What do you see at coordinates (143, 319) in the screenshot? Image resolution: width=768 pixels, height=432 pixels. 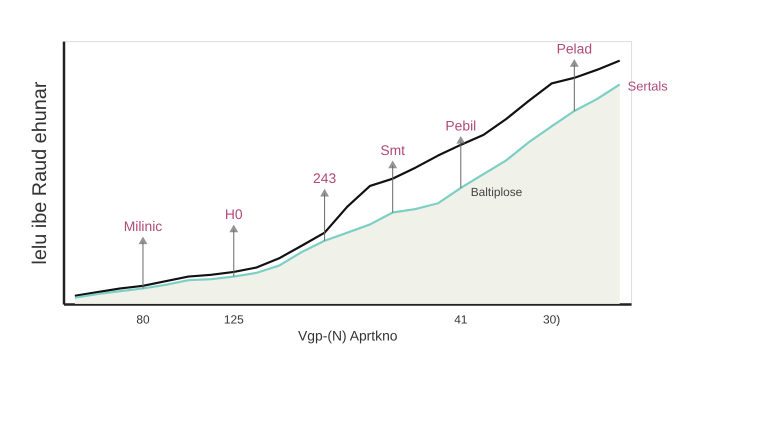 I see `x-tick-label: 80` at bounding box center [143, 319].